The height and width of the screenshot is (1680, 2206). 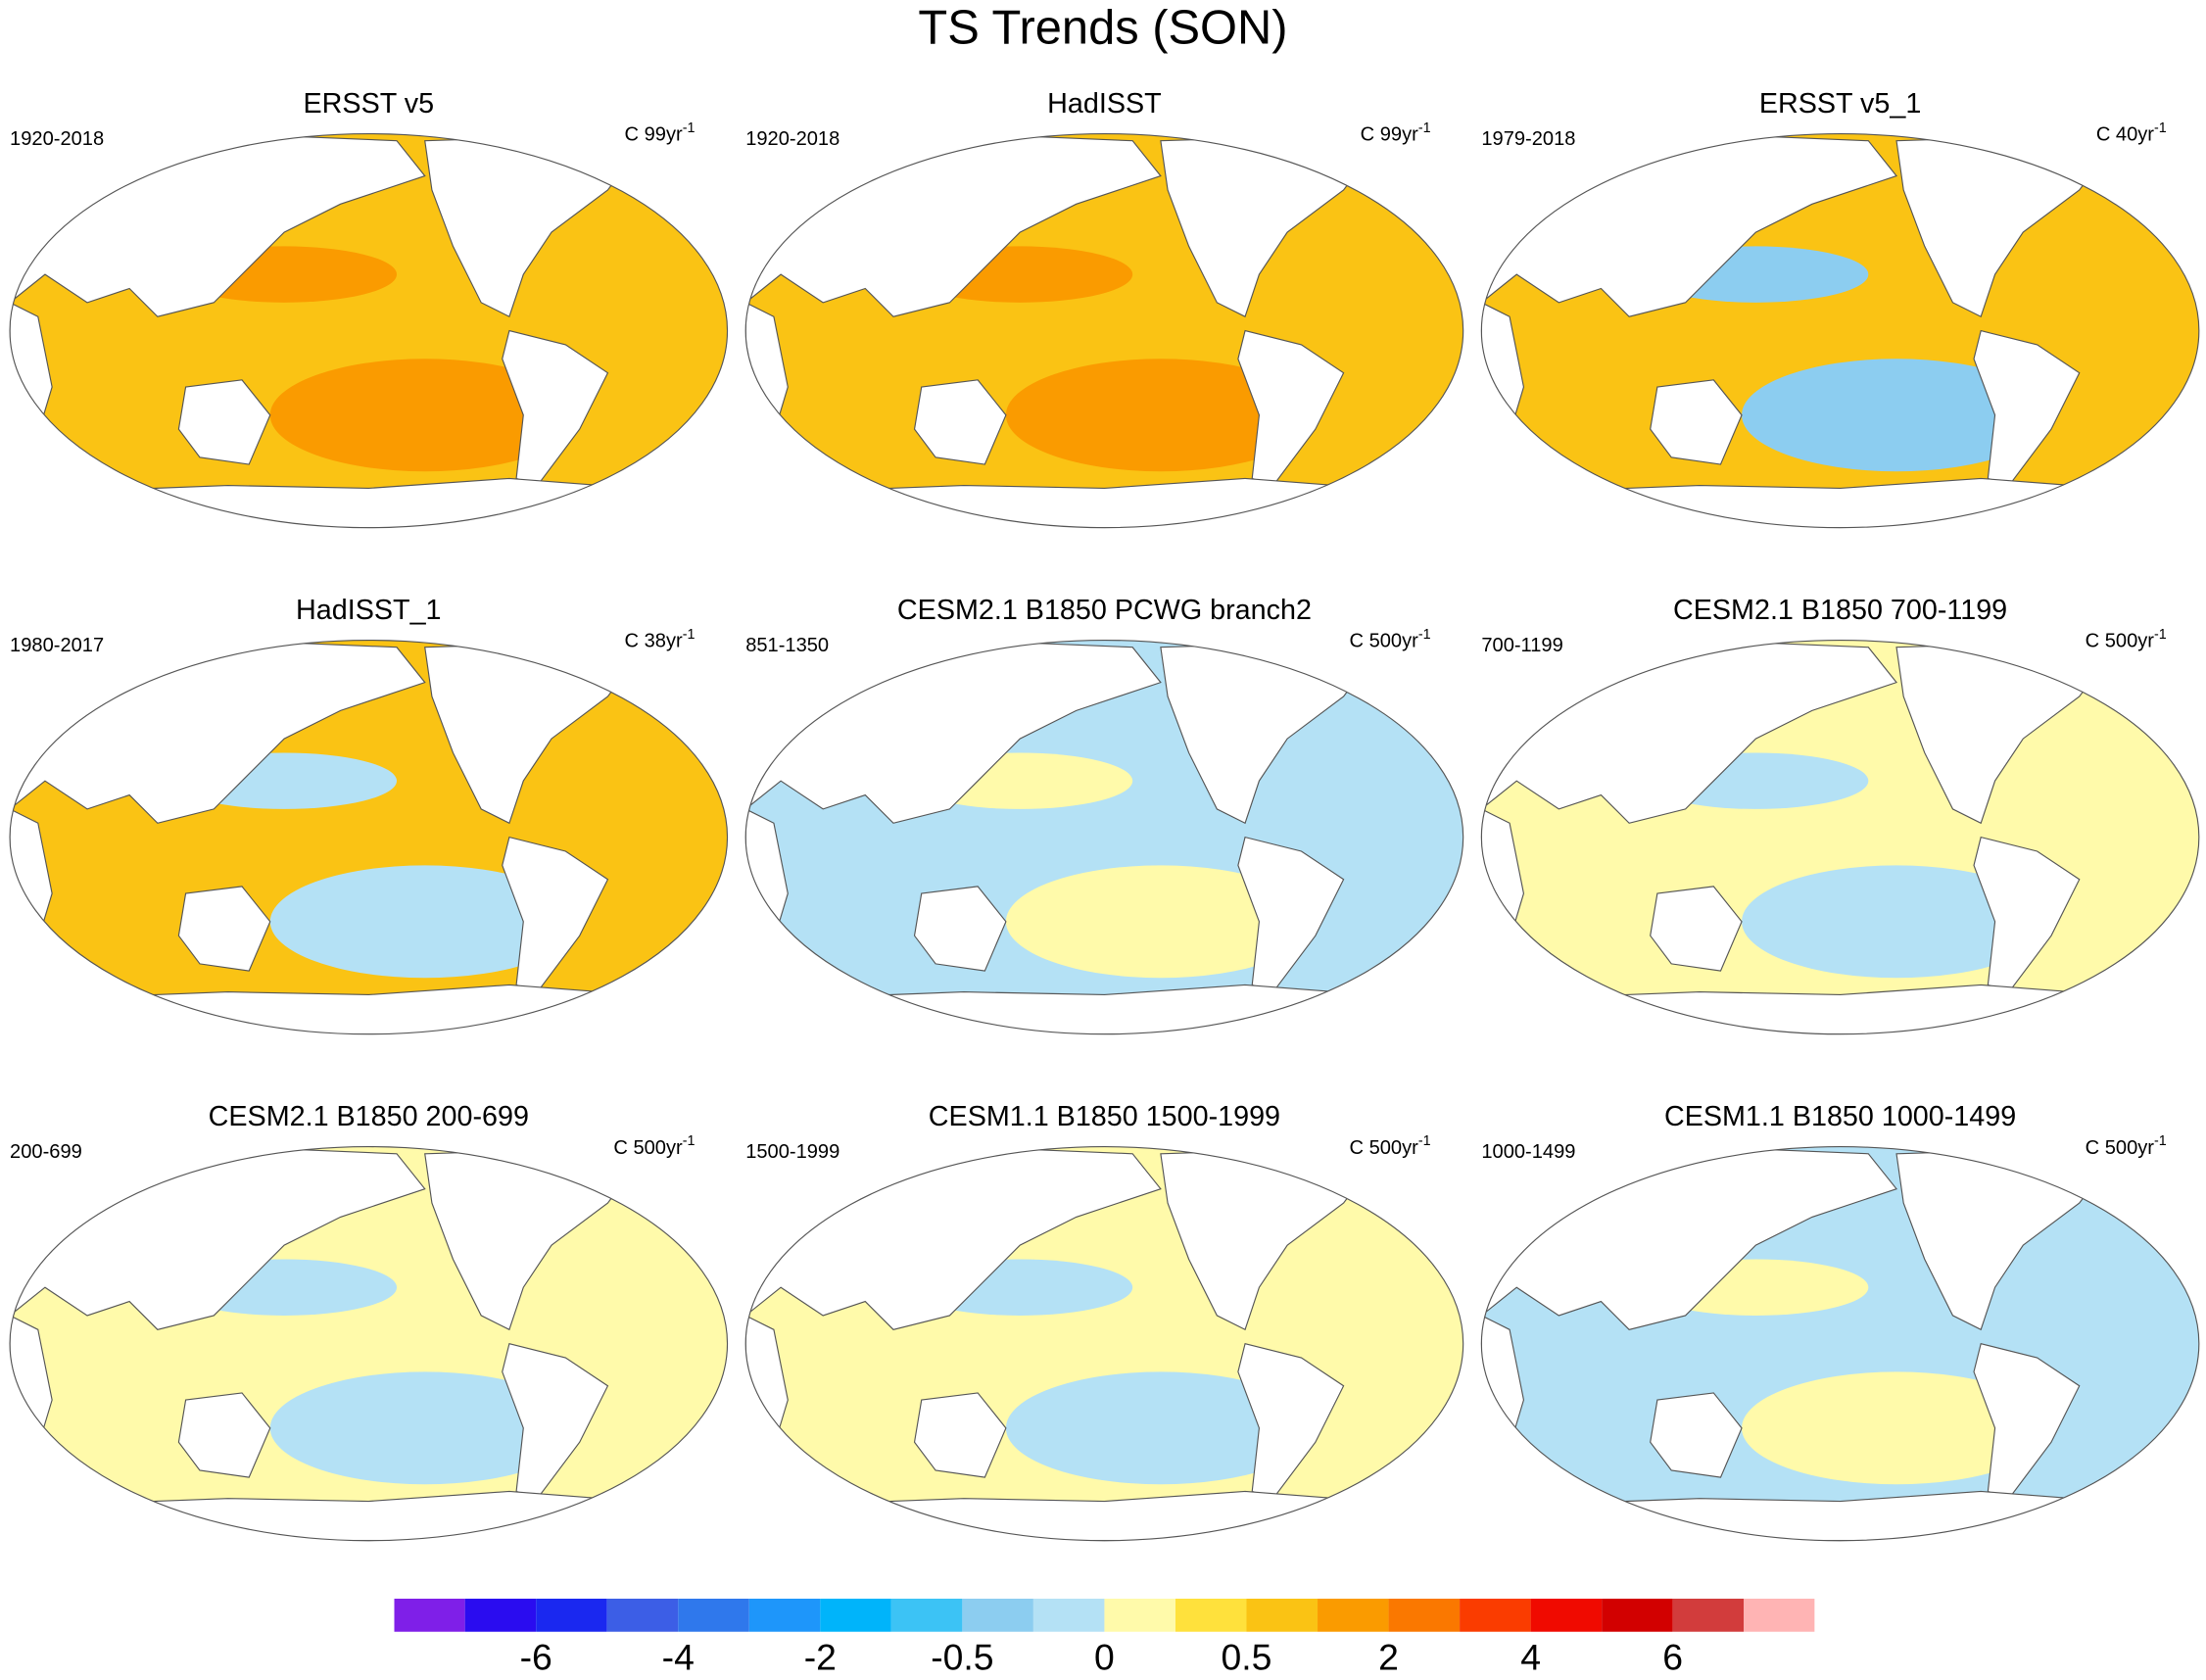 I want to click on period-label: 200-699, so click(x=46, y=1152).